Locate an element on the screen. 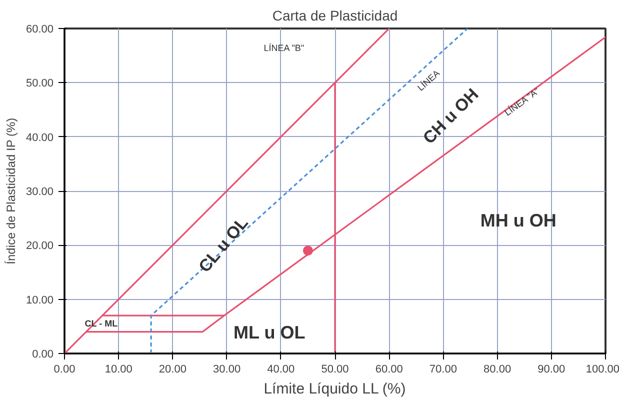  chart-title: Carta de Plasticidad is located at coordinates (335, 16).